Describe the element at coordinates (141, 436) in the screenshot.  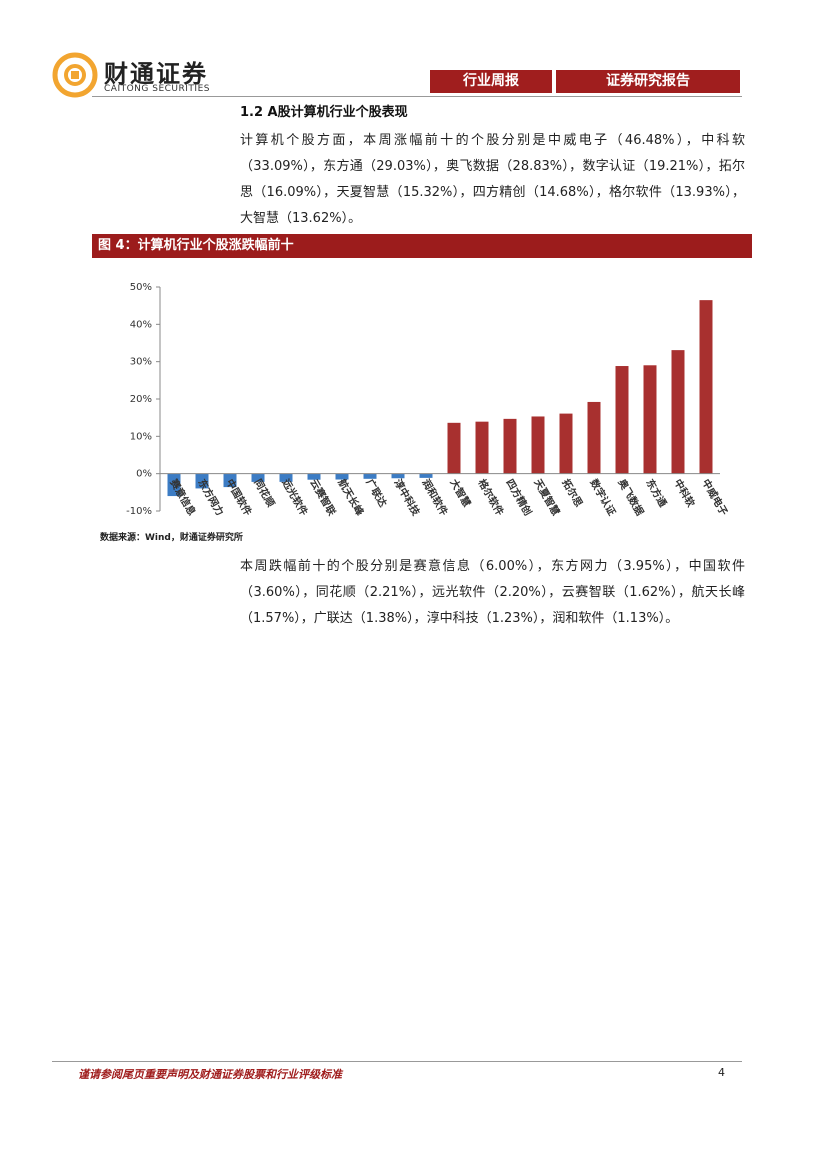
I see `y-tick-label: 10%` at that location.